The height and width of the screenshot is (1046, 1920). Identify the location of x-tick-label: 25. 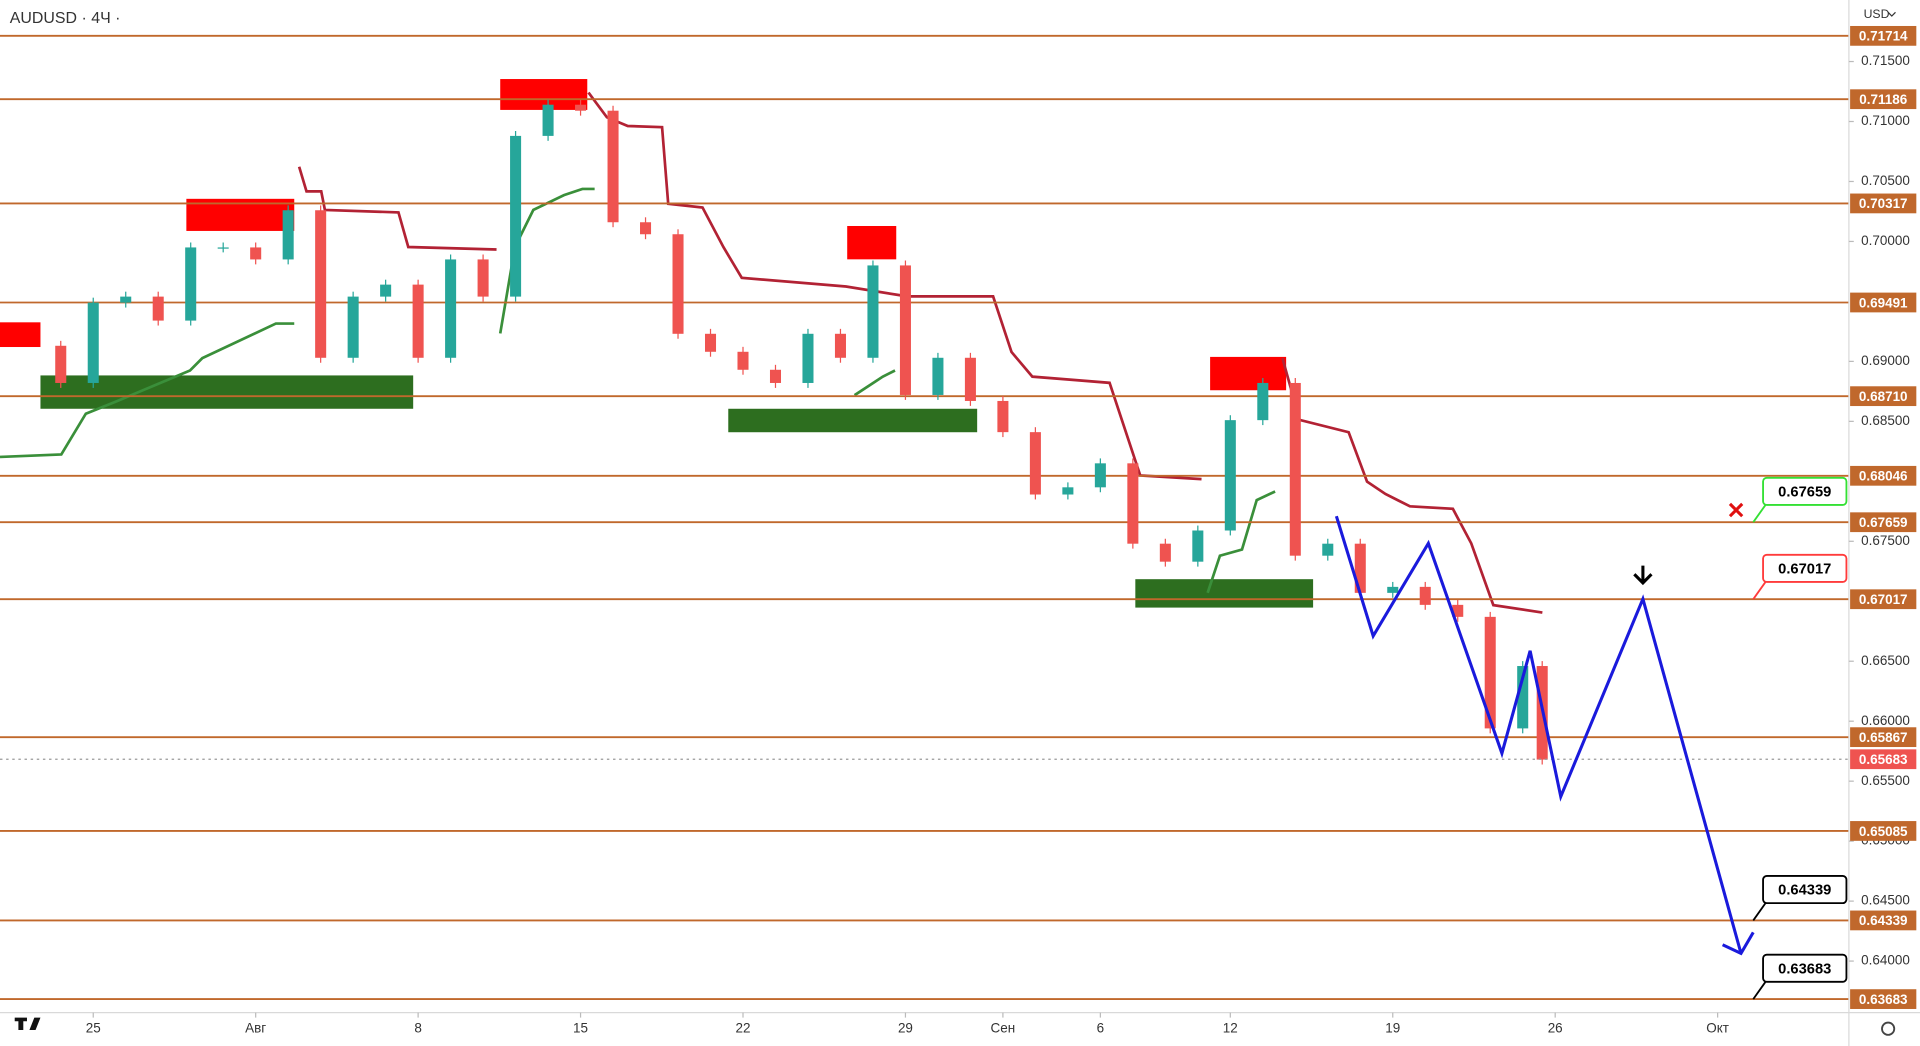
(93, 1027).